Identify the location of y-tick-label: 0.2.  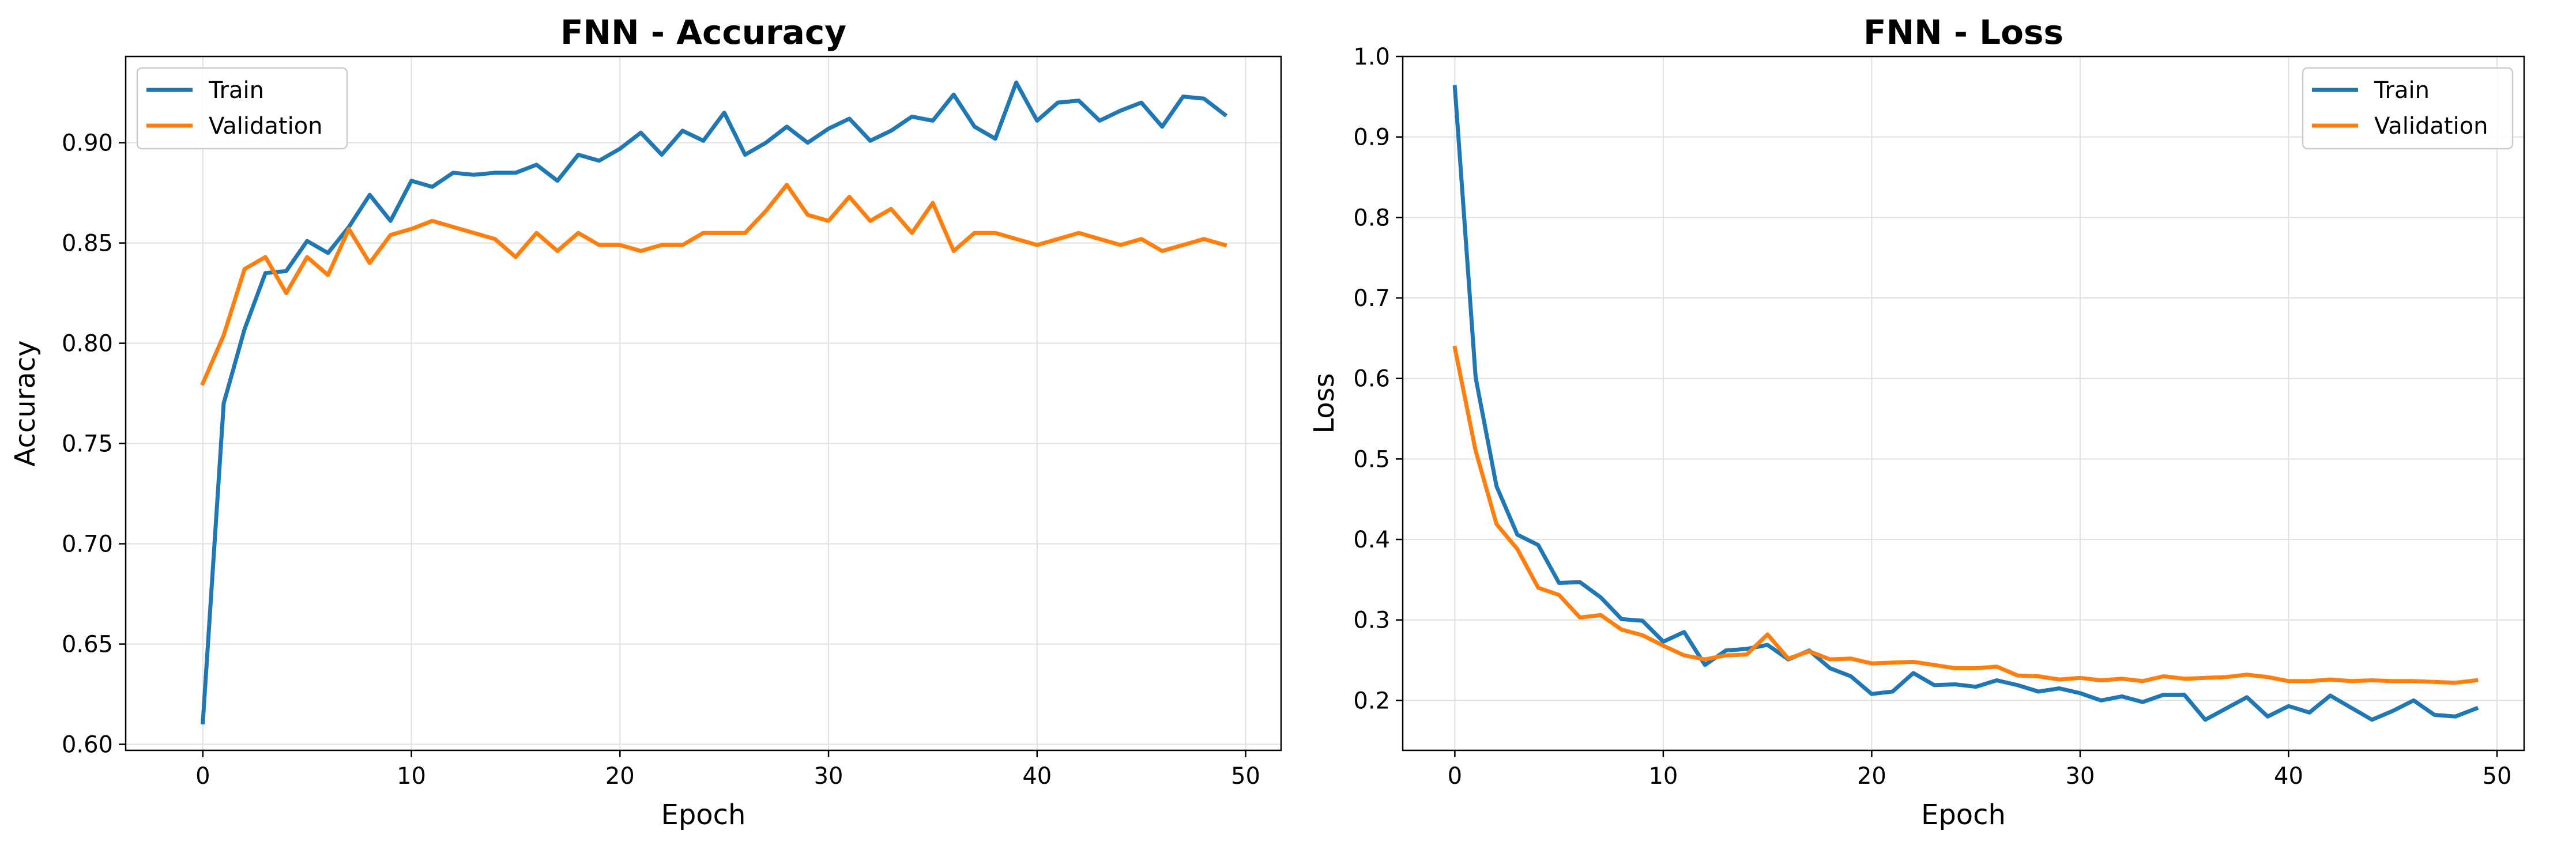
(1371, 701).